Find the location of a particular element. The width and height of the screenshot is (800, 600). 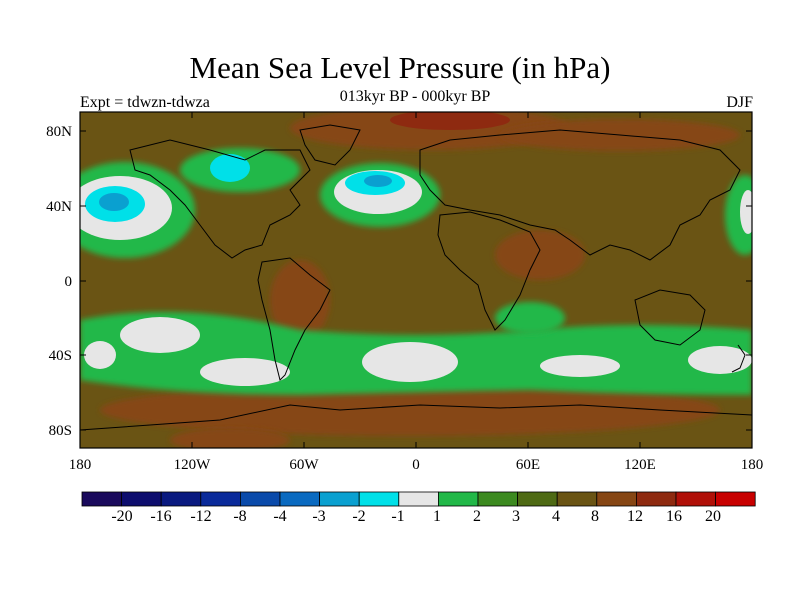

antarctica-coast is located at coordinates (416, 417).